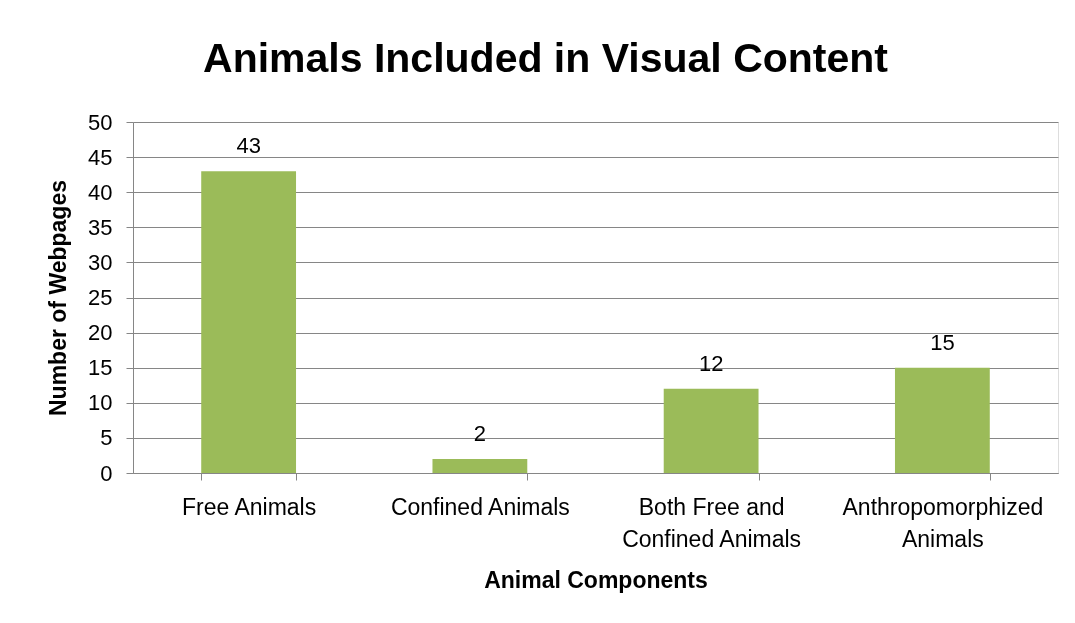  What do you see at coordinates (480, 506) in the screenshot?
I see `x-tick-label: Confined Animals` at bounding box center [480, 506].